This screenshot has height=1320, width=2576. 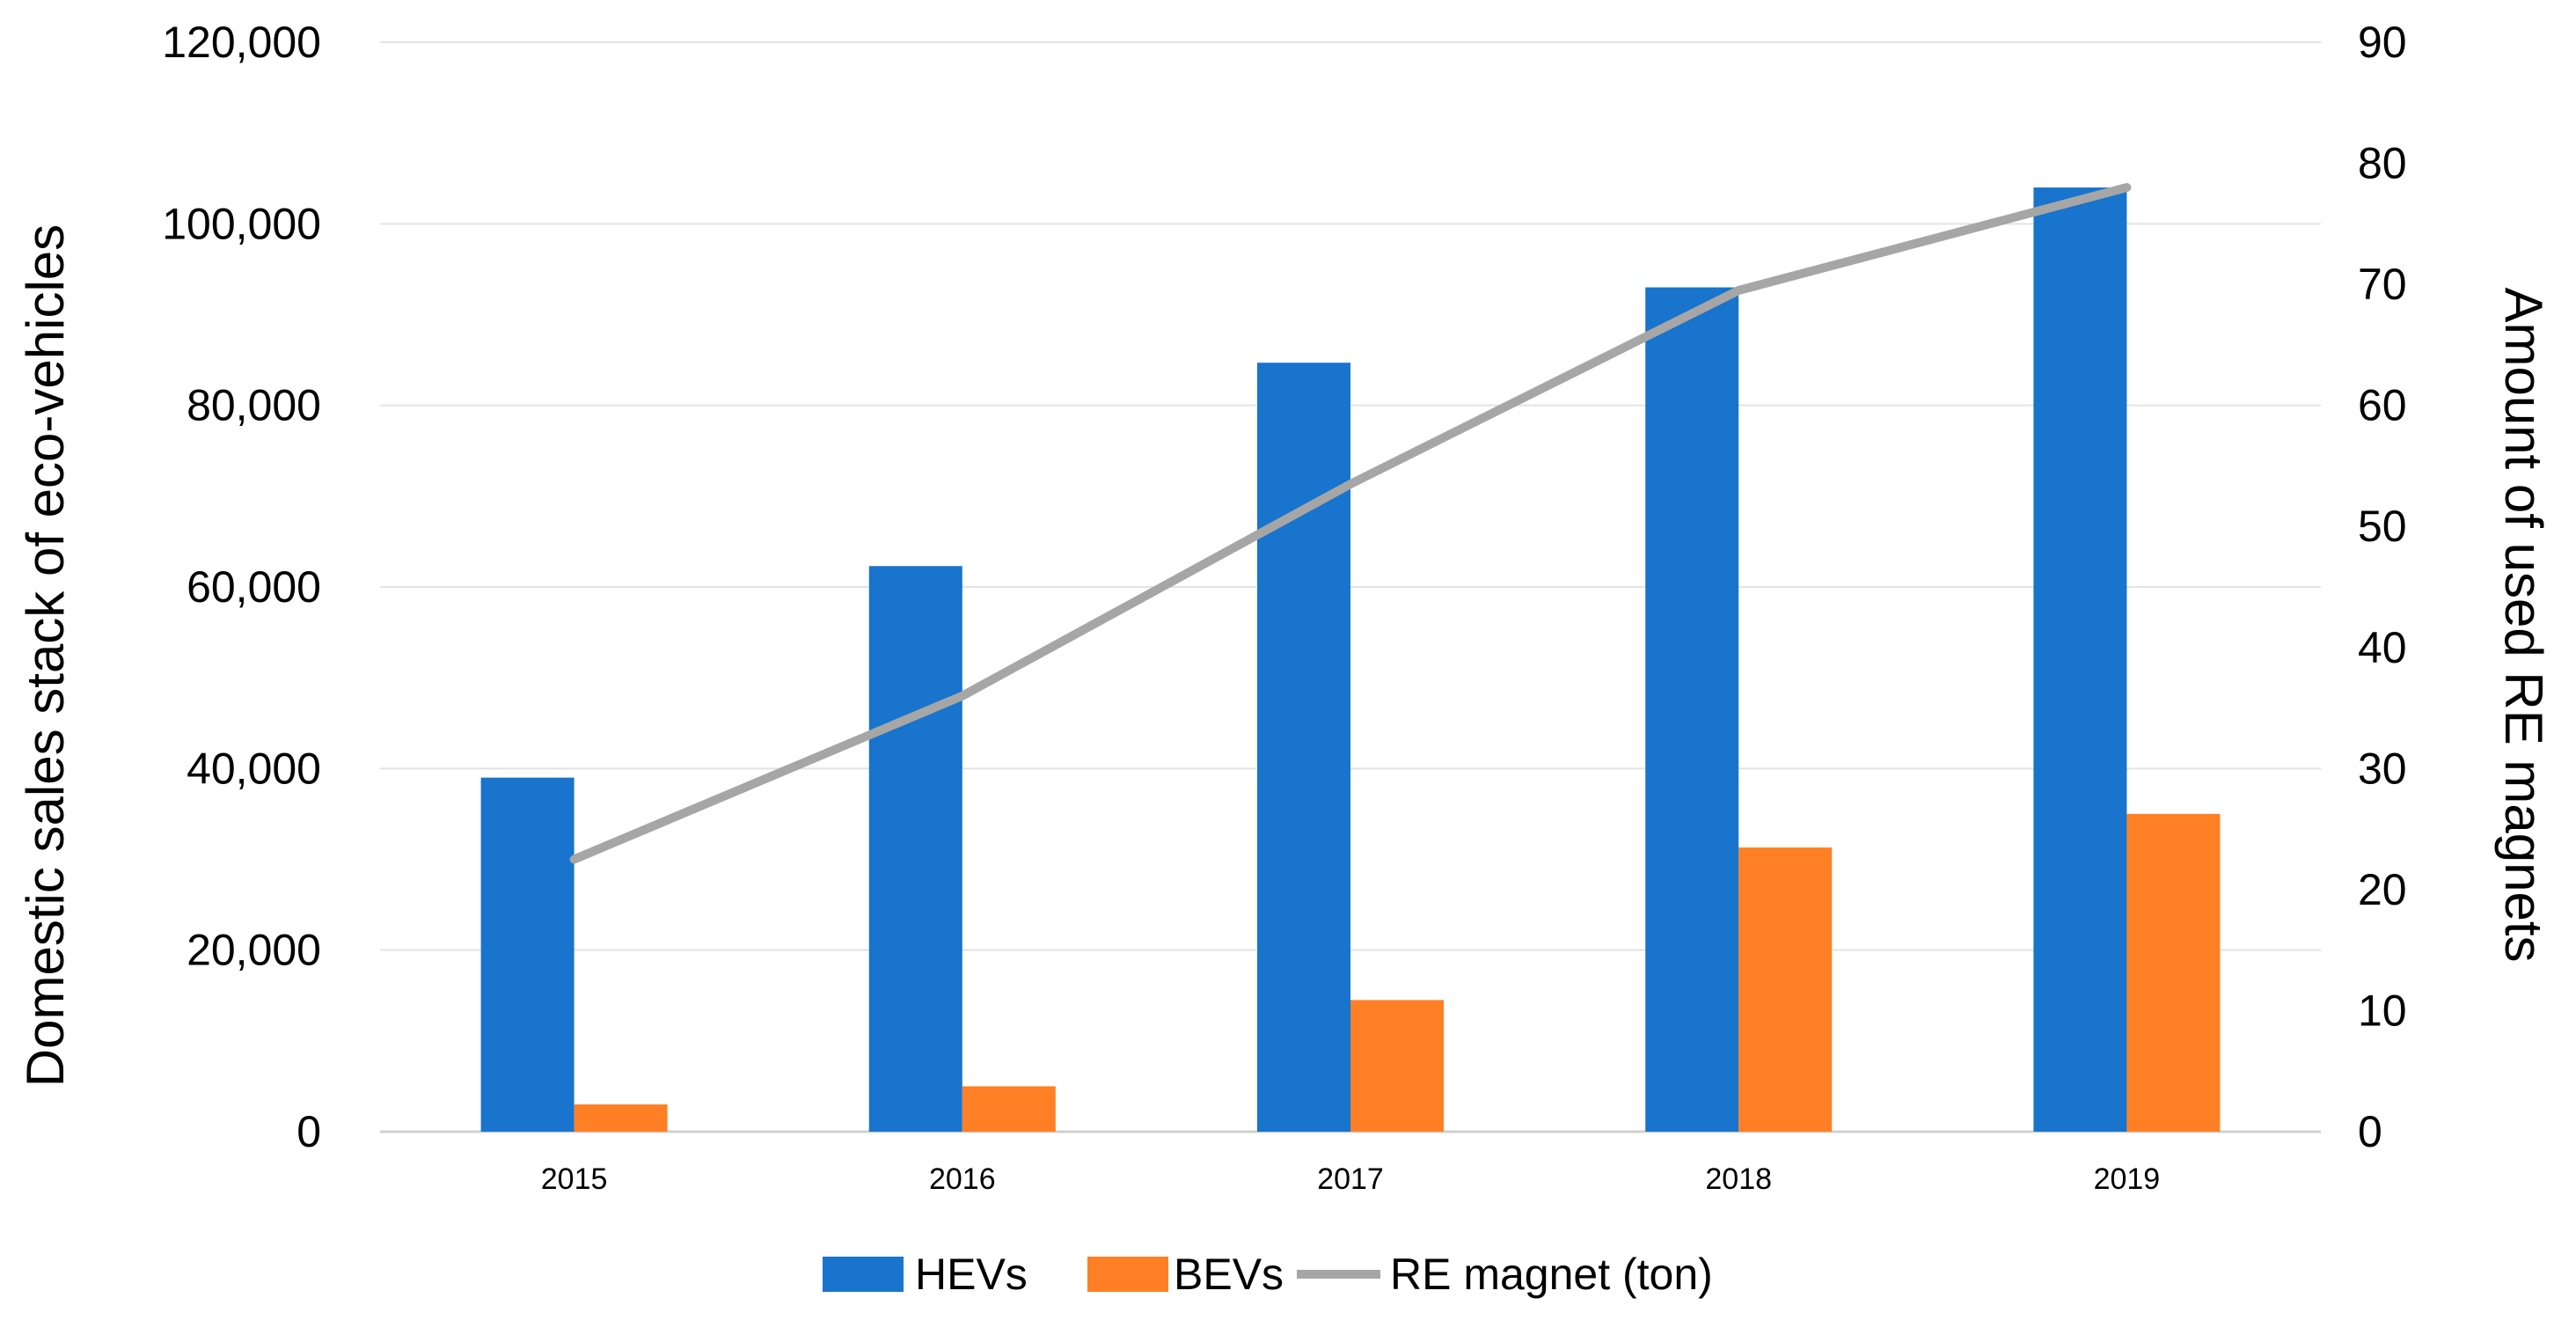 I want to click on bar-bevs-2016, so click(x=1009, y=1109).